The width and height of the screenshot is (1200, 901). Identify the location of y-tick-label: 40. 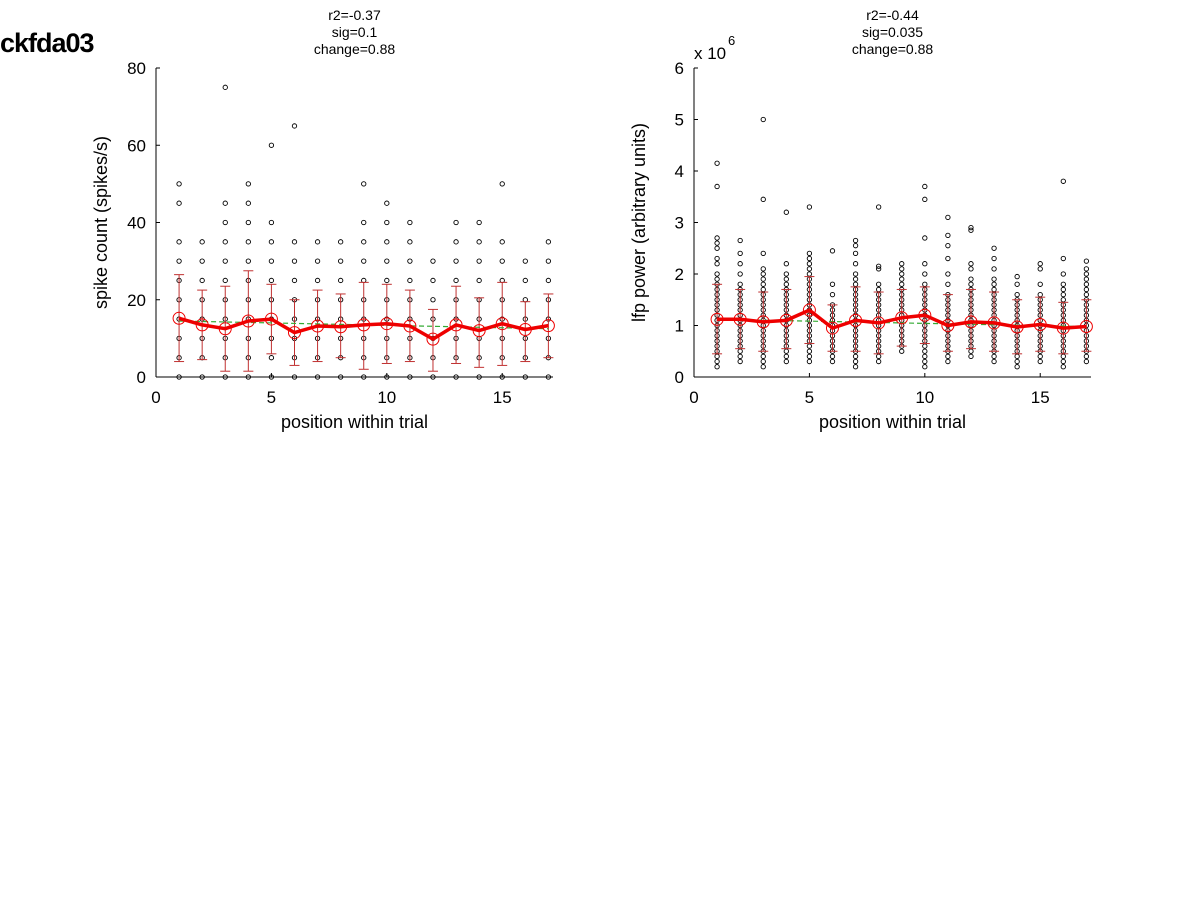
(136, 223).